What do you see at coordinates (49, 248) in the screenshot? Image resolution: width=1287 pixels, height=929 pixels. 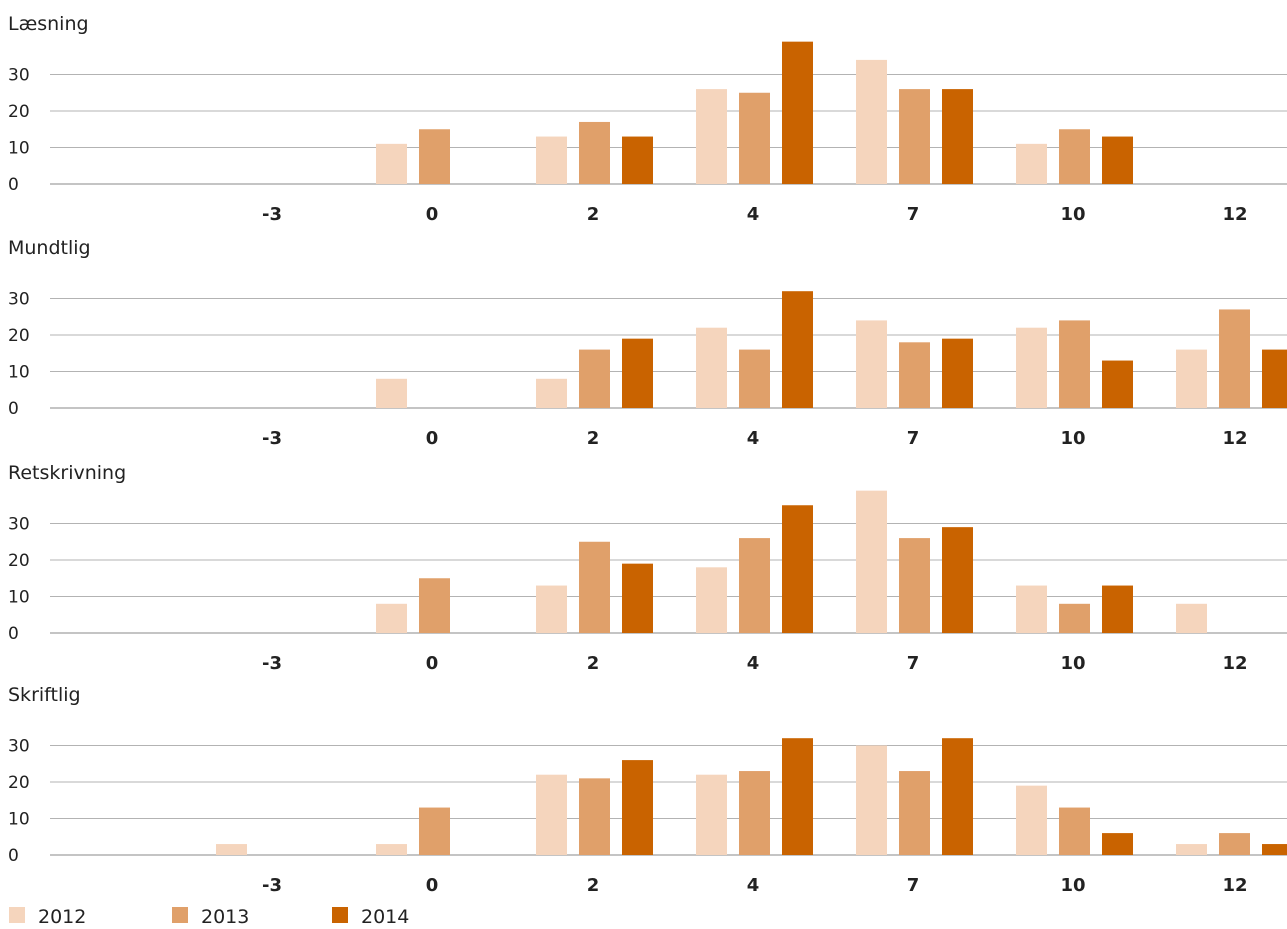 I see `panel-title: Mundtlig` at bounding box center [49, 248].